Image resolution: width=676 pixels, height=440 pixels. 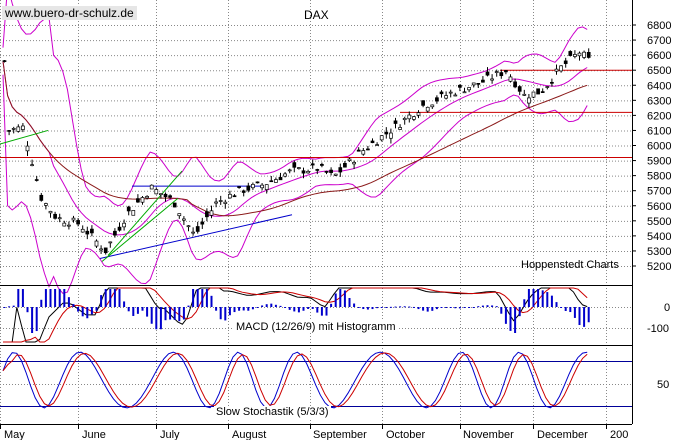 What do you see at coordinates (295, 315) in the screenshot?
I see `macd-line` at bounding box center [295, 315].